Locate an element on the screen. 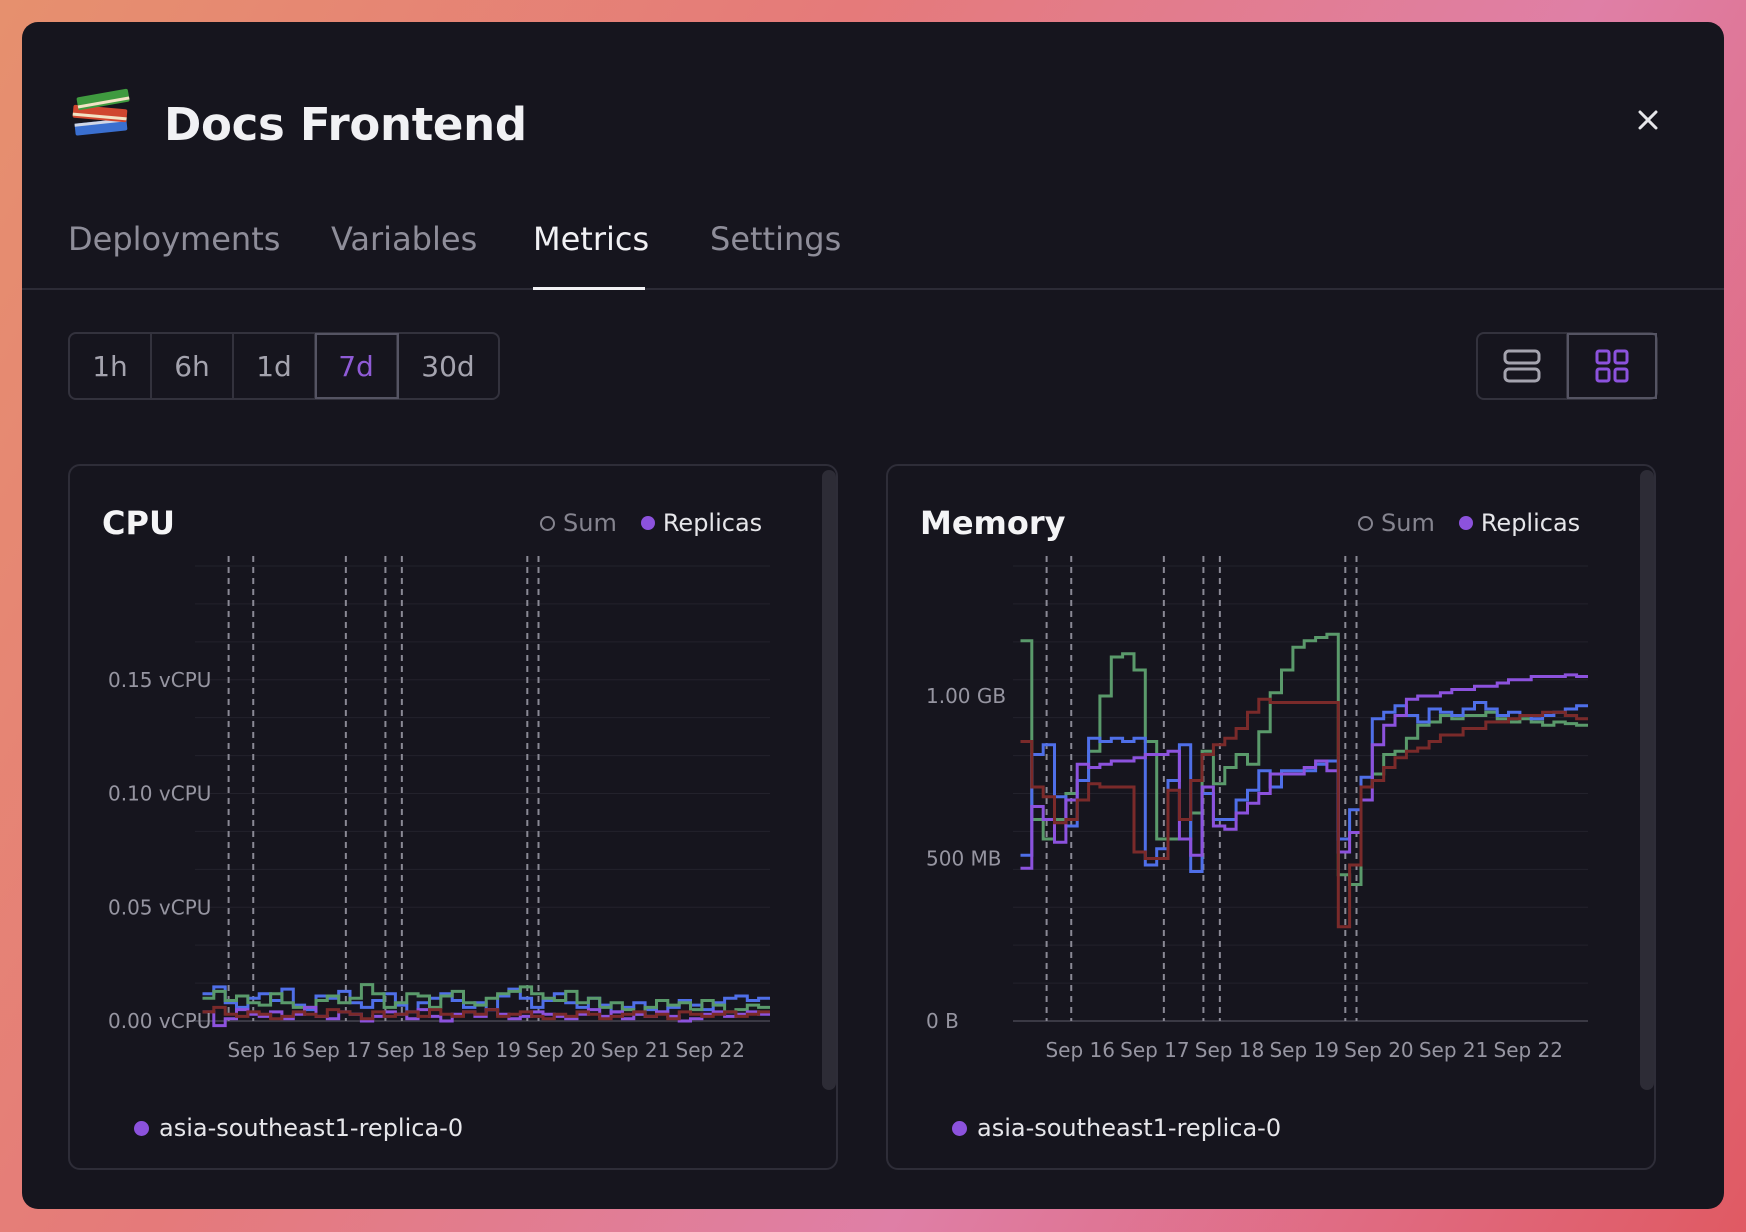 The image size is (1746, 1232). range-1d: 1d is located at coordinates (275, 366).